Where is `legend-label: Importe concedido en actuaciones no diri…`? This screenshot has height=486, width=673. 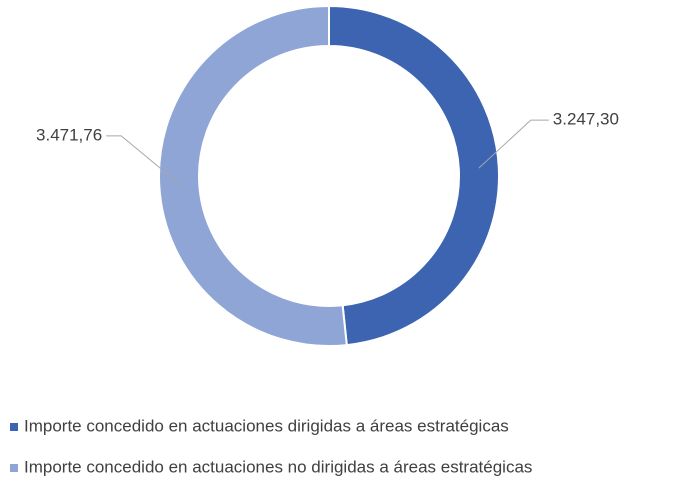 legend-label: Importe concedido en actuaciones no diri… is located at coordinates (278, 466).